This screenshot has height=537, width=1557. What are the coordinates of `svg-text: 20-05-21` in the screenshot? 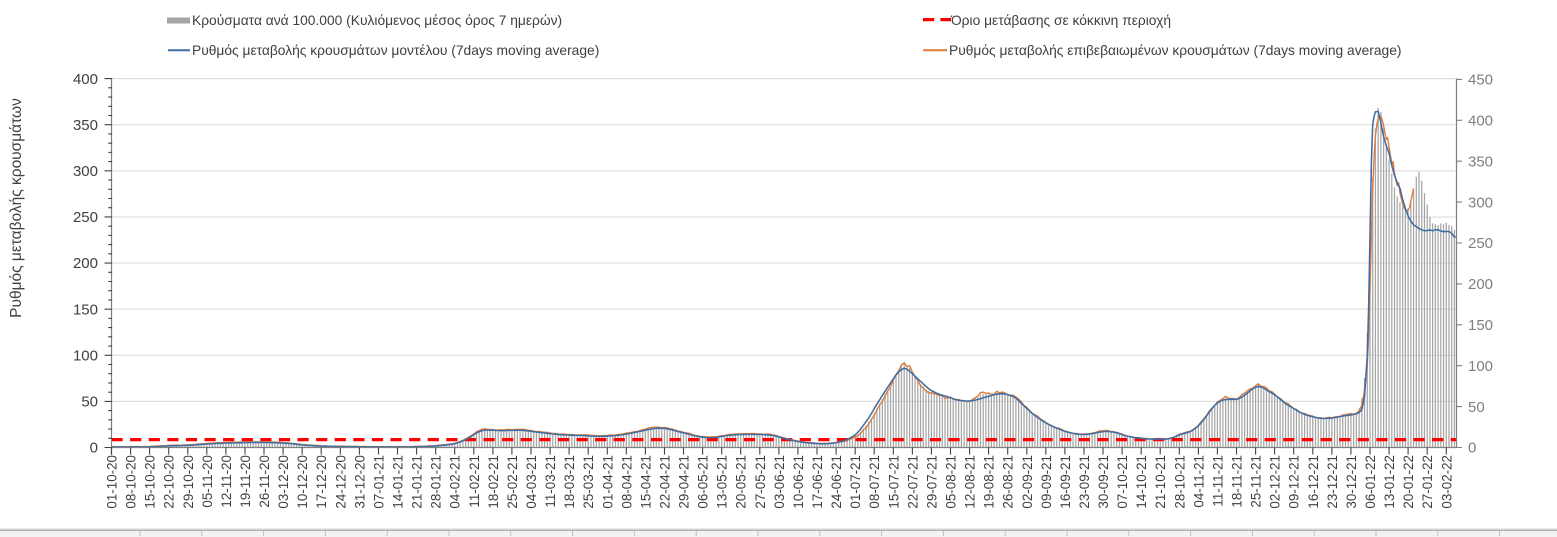 It's located at (741, 482).